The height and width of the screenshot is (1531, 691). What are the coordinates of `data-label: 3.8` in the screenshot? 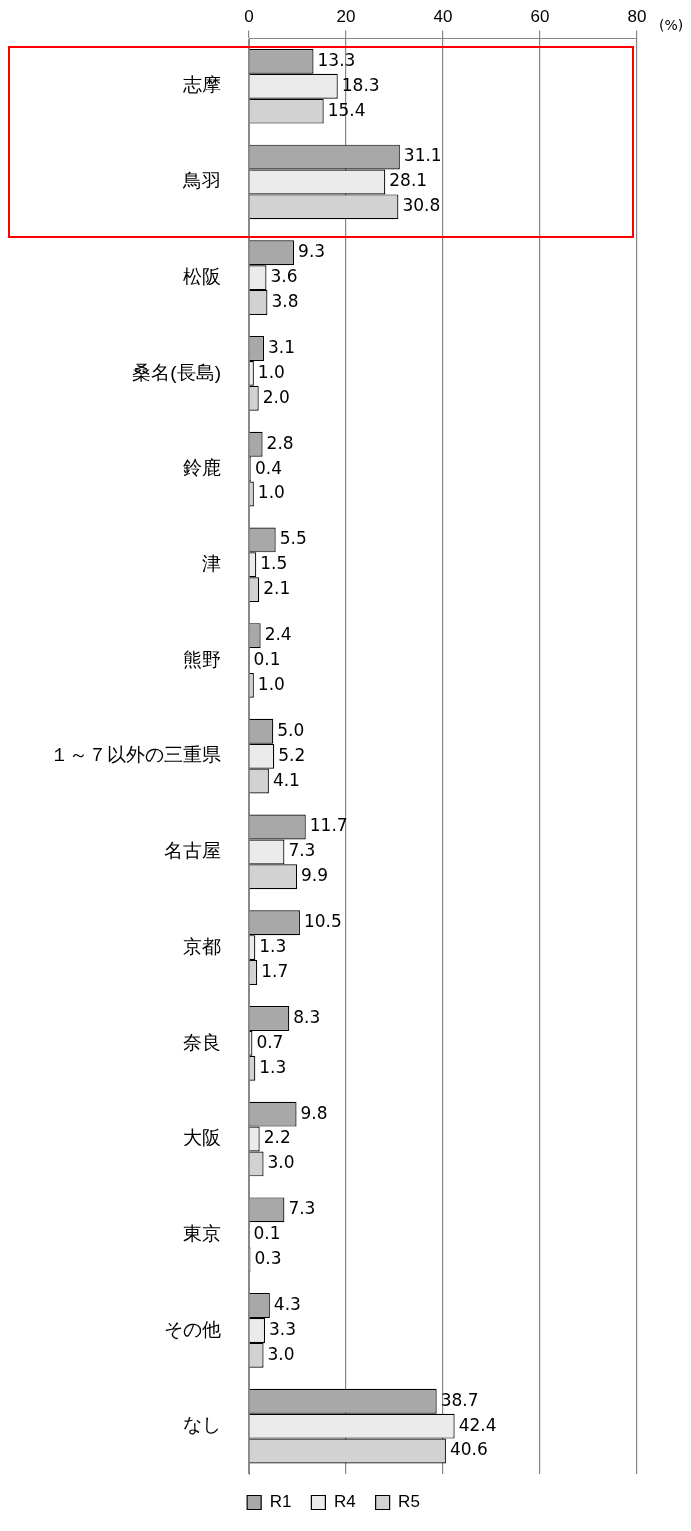 It's located at (285, 300).